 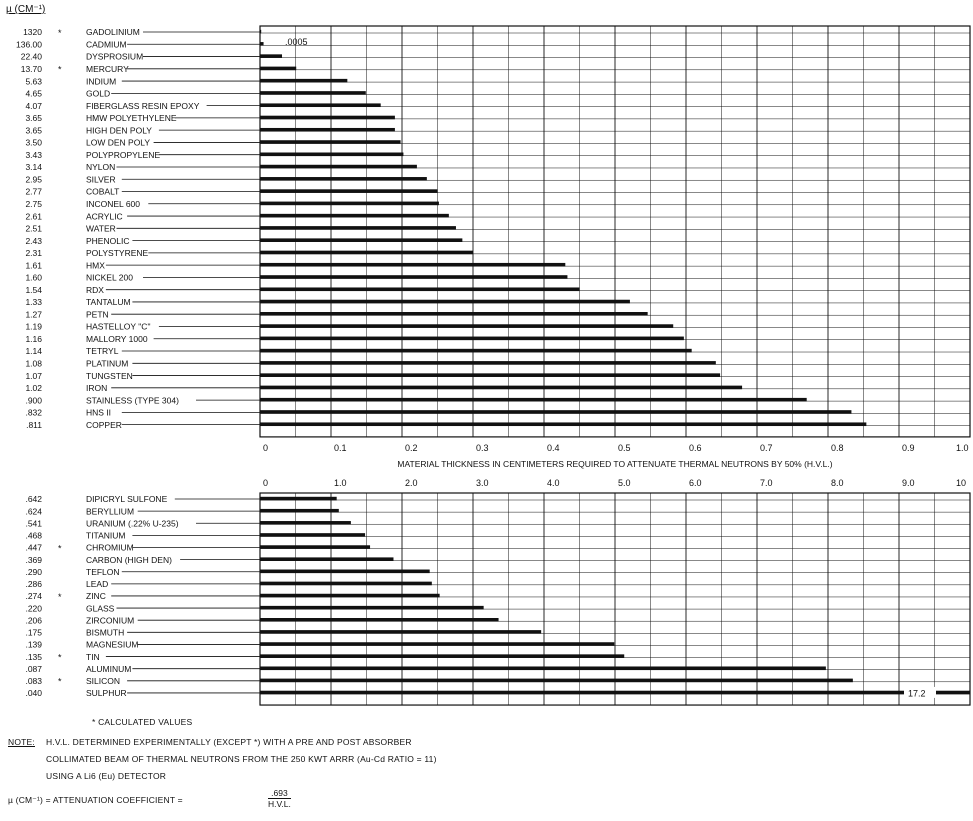 I want to click on formula-fraction: .693 H.V.L., so click(x=279, y=798).